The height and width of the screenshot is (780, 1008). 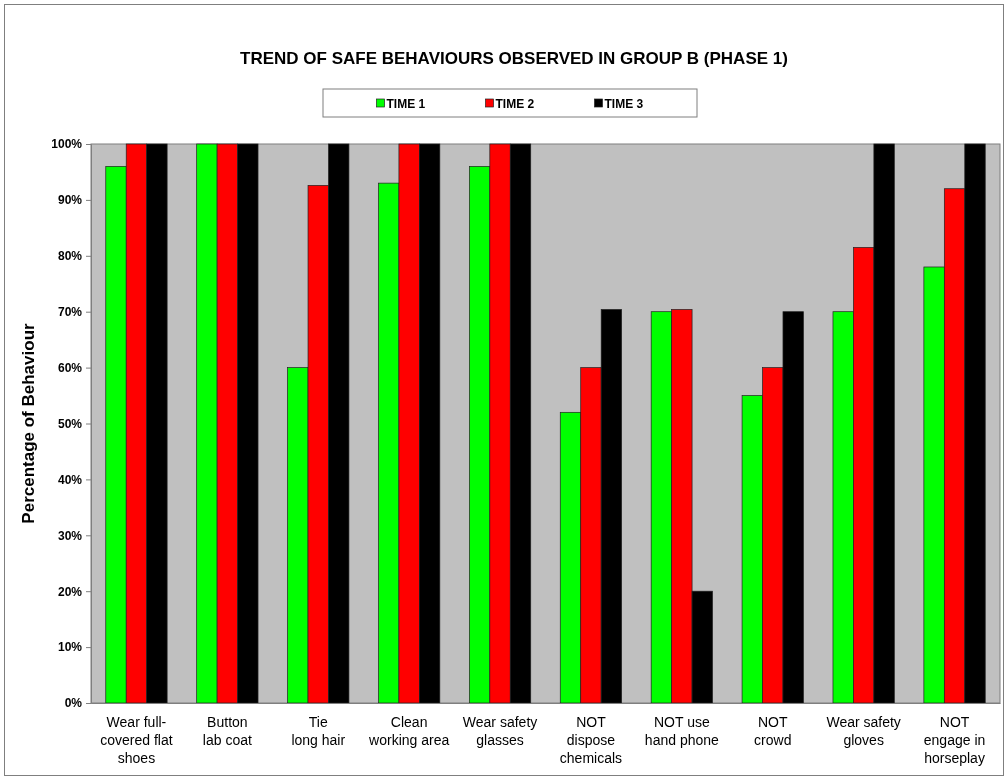 I want to click on y-tick-label: 70%, so click(x=70, y=312).